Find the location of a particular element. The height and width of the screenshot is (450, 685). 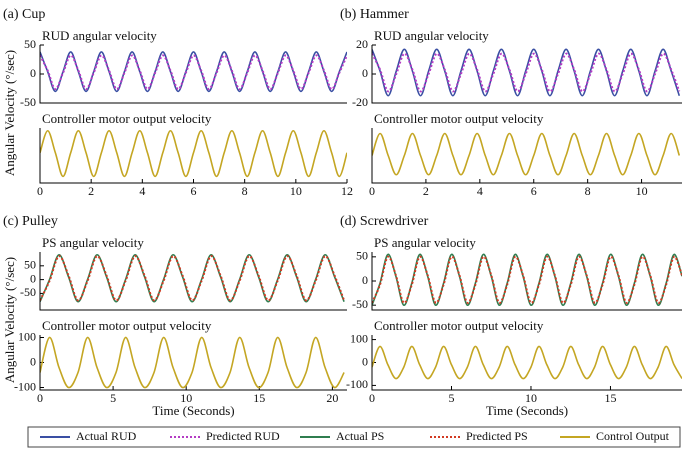

legend-box is located at coordinates (354, 437).